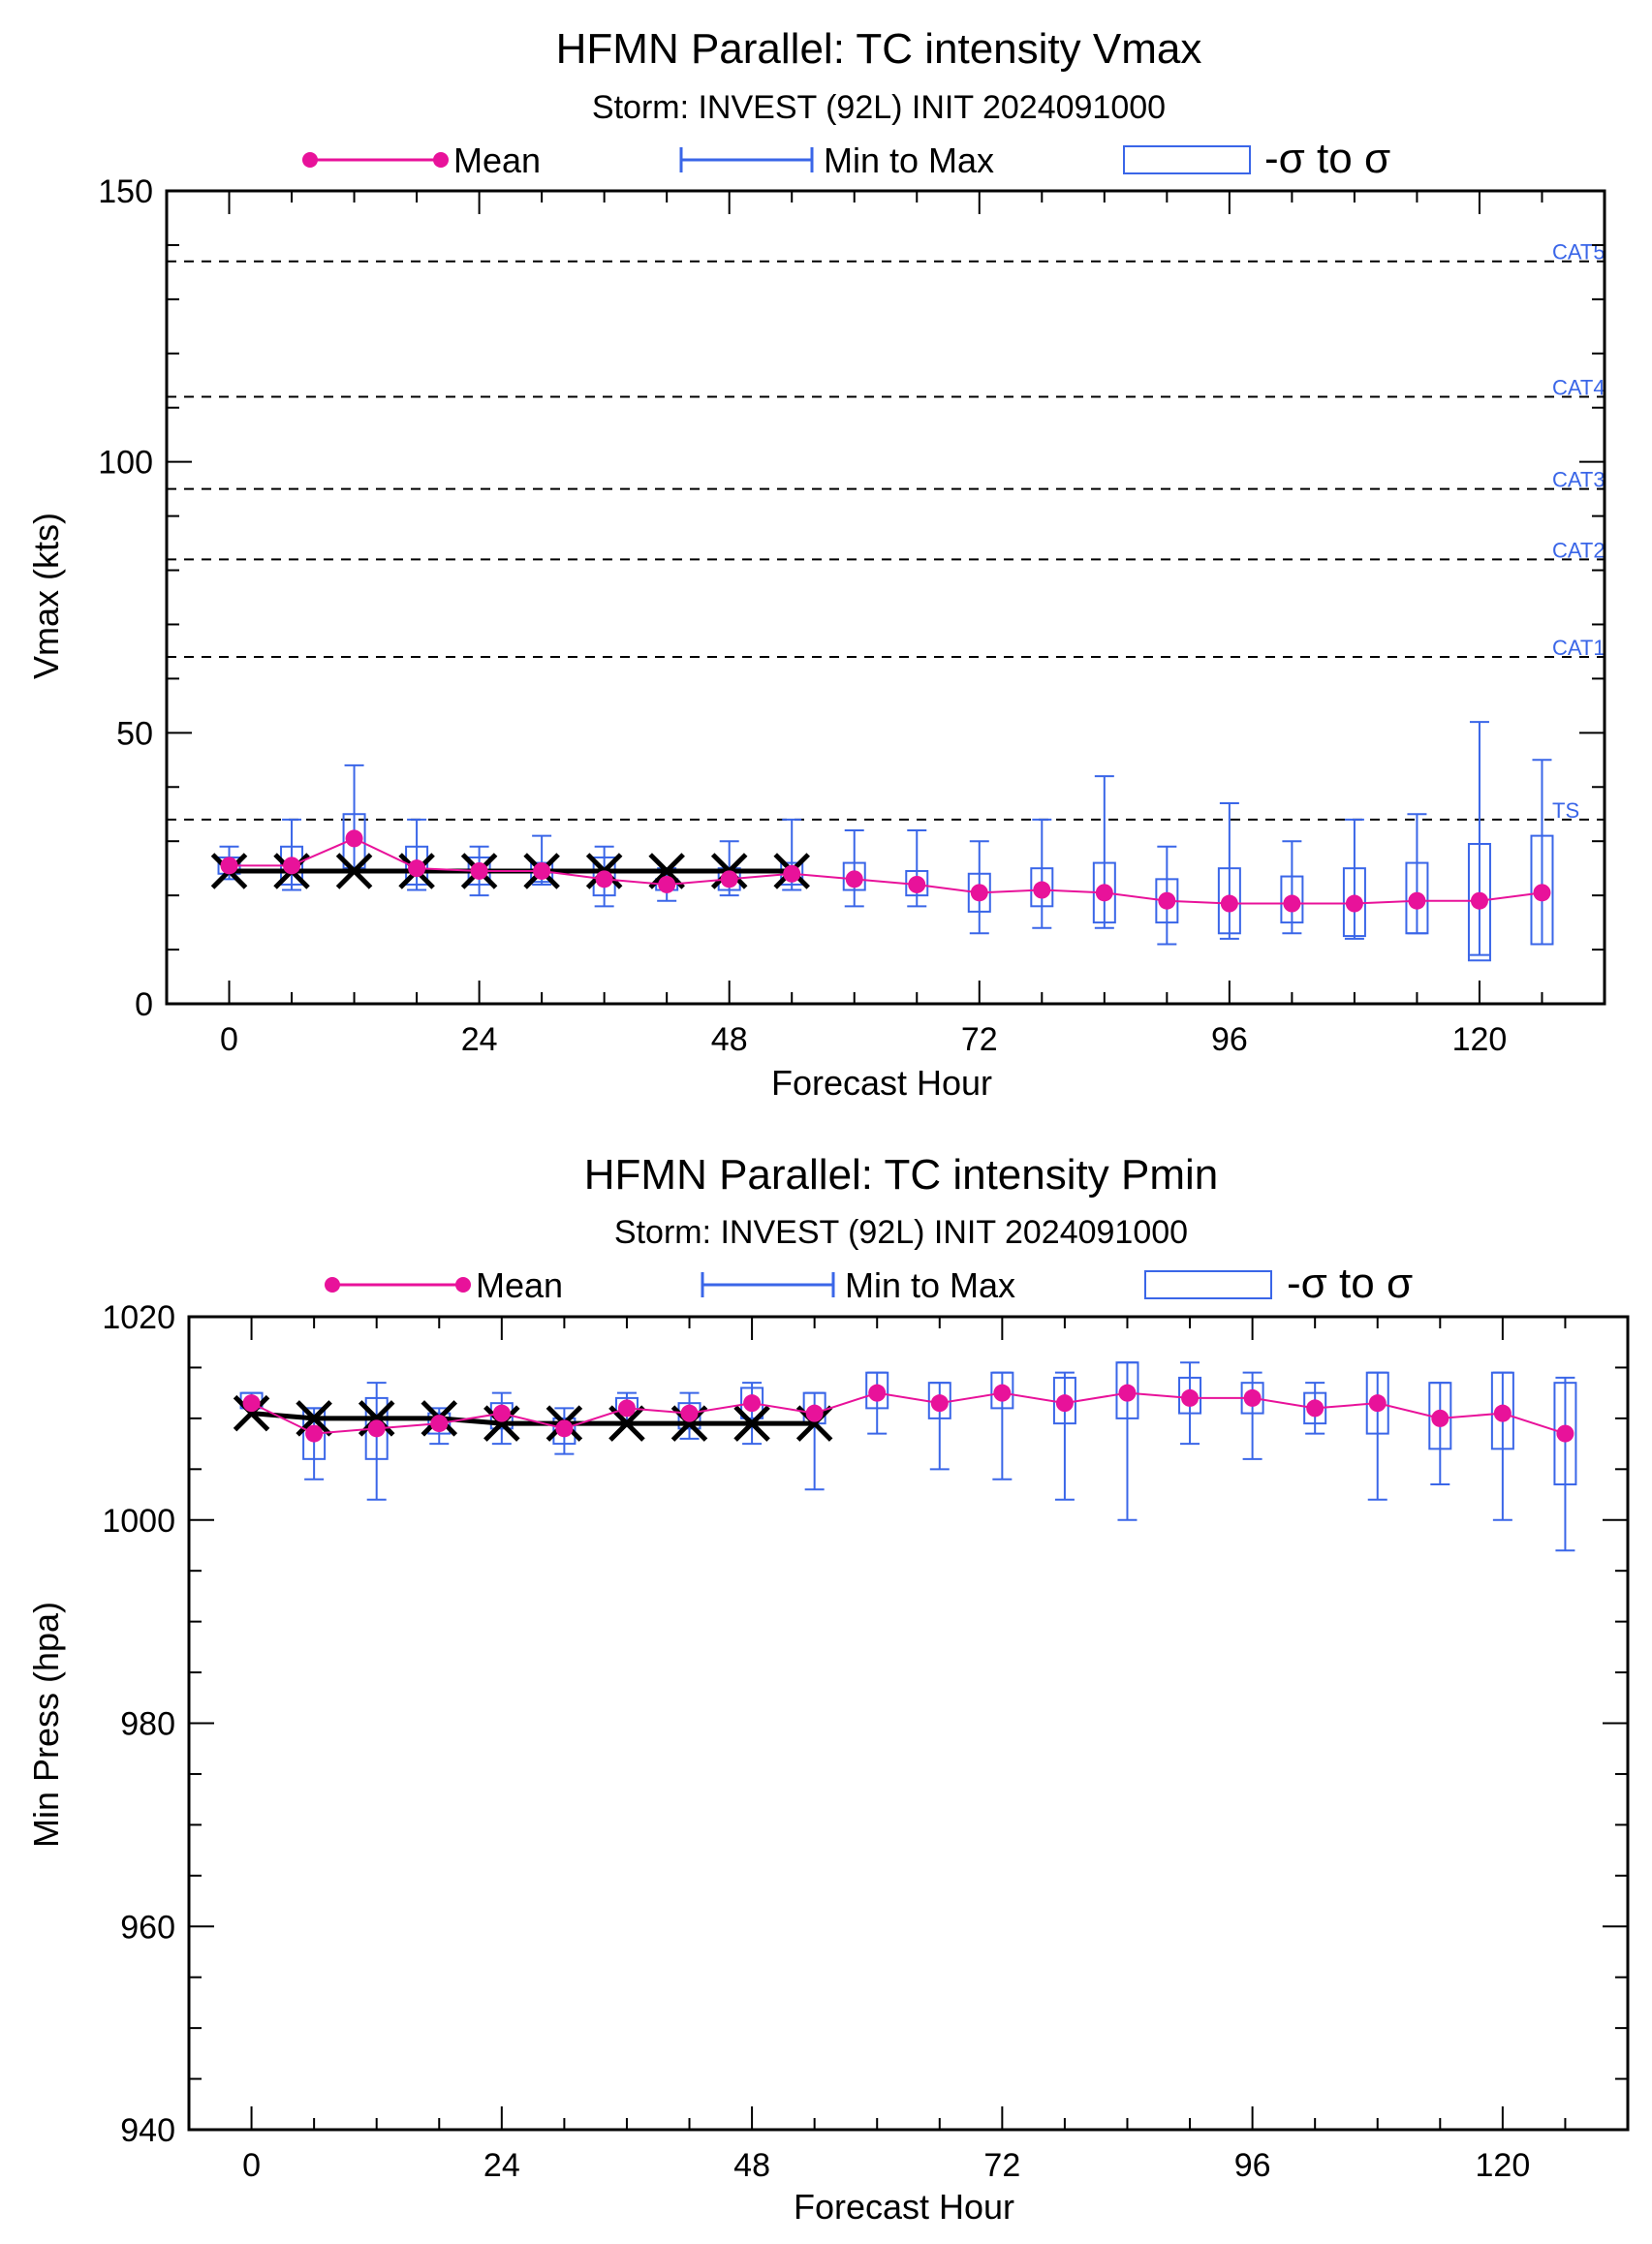 The width and height of the screenshot is (1652, 2244). I want to click on y-tick-label: 1020, so click(138, 1317).